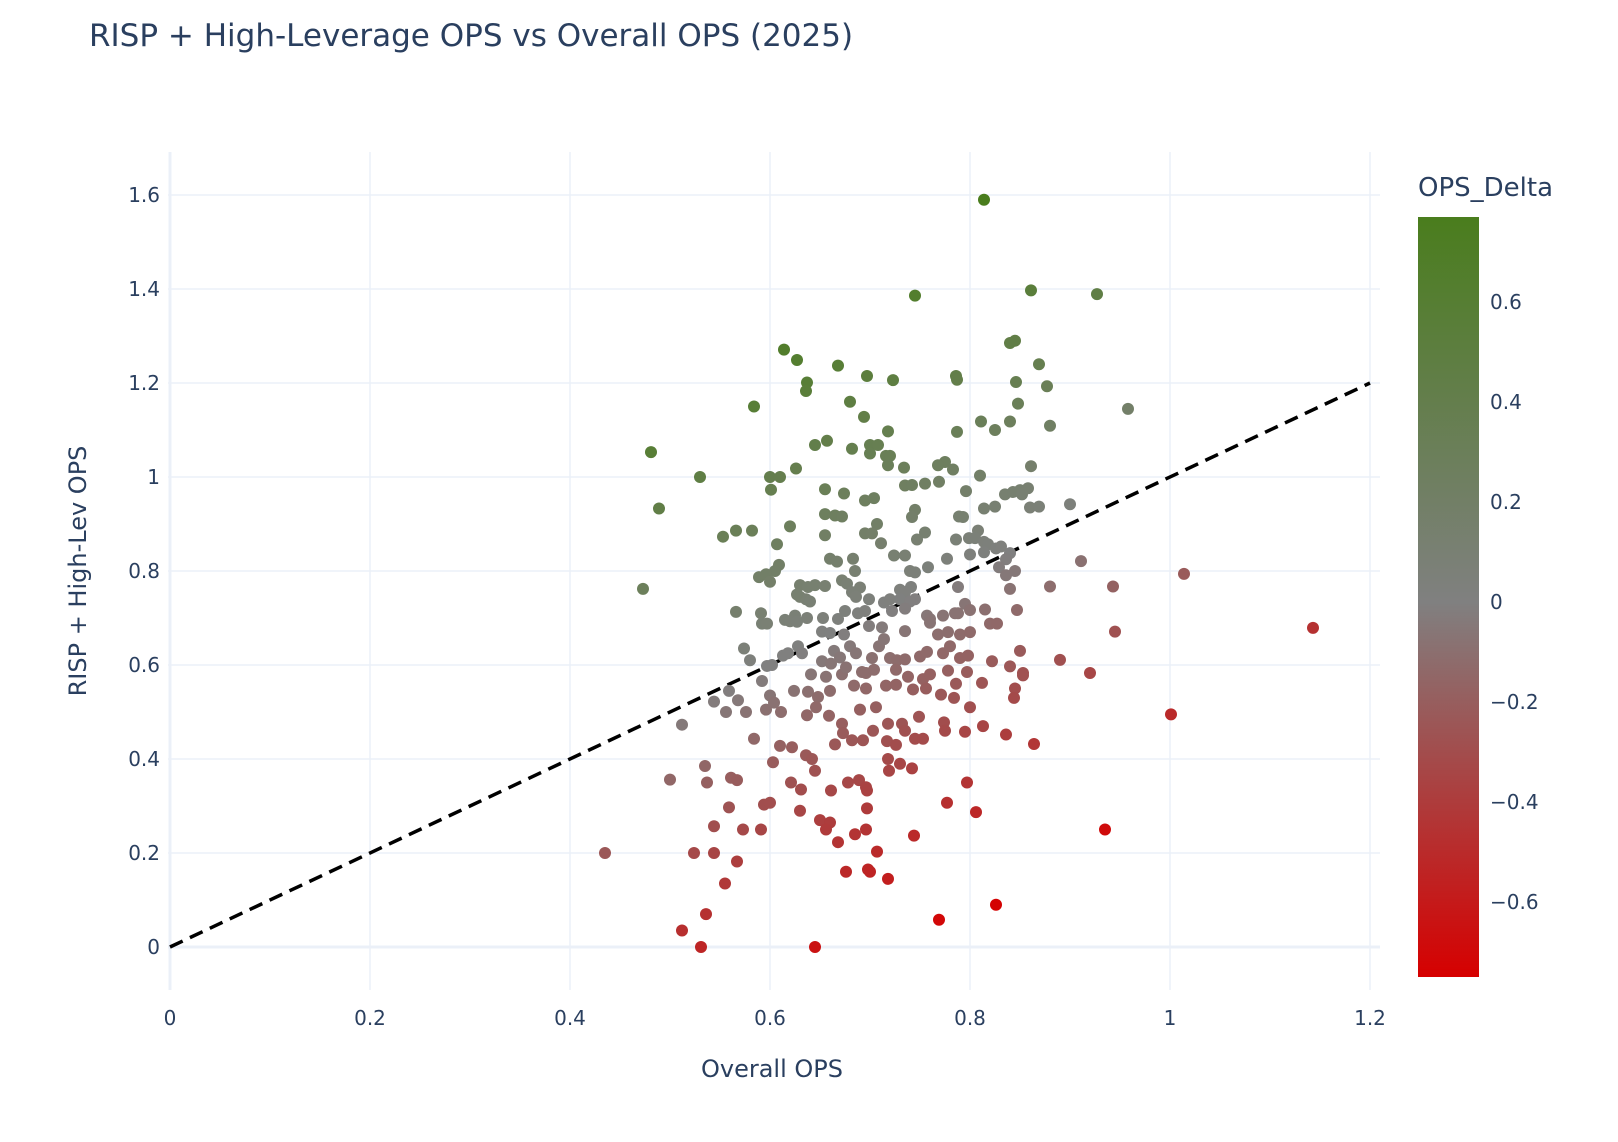 The image size is (1618, 1142). Describe the element at coordinates (1170, 1018) in the screenshot. I see `x-tick-label: 1` at that location.